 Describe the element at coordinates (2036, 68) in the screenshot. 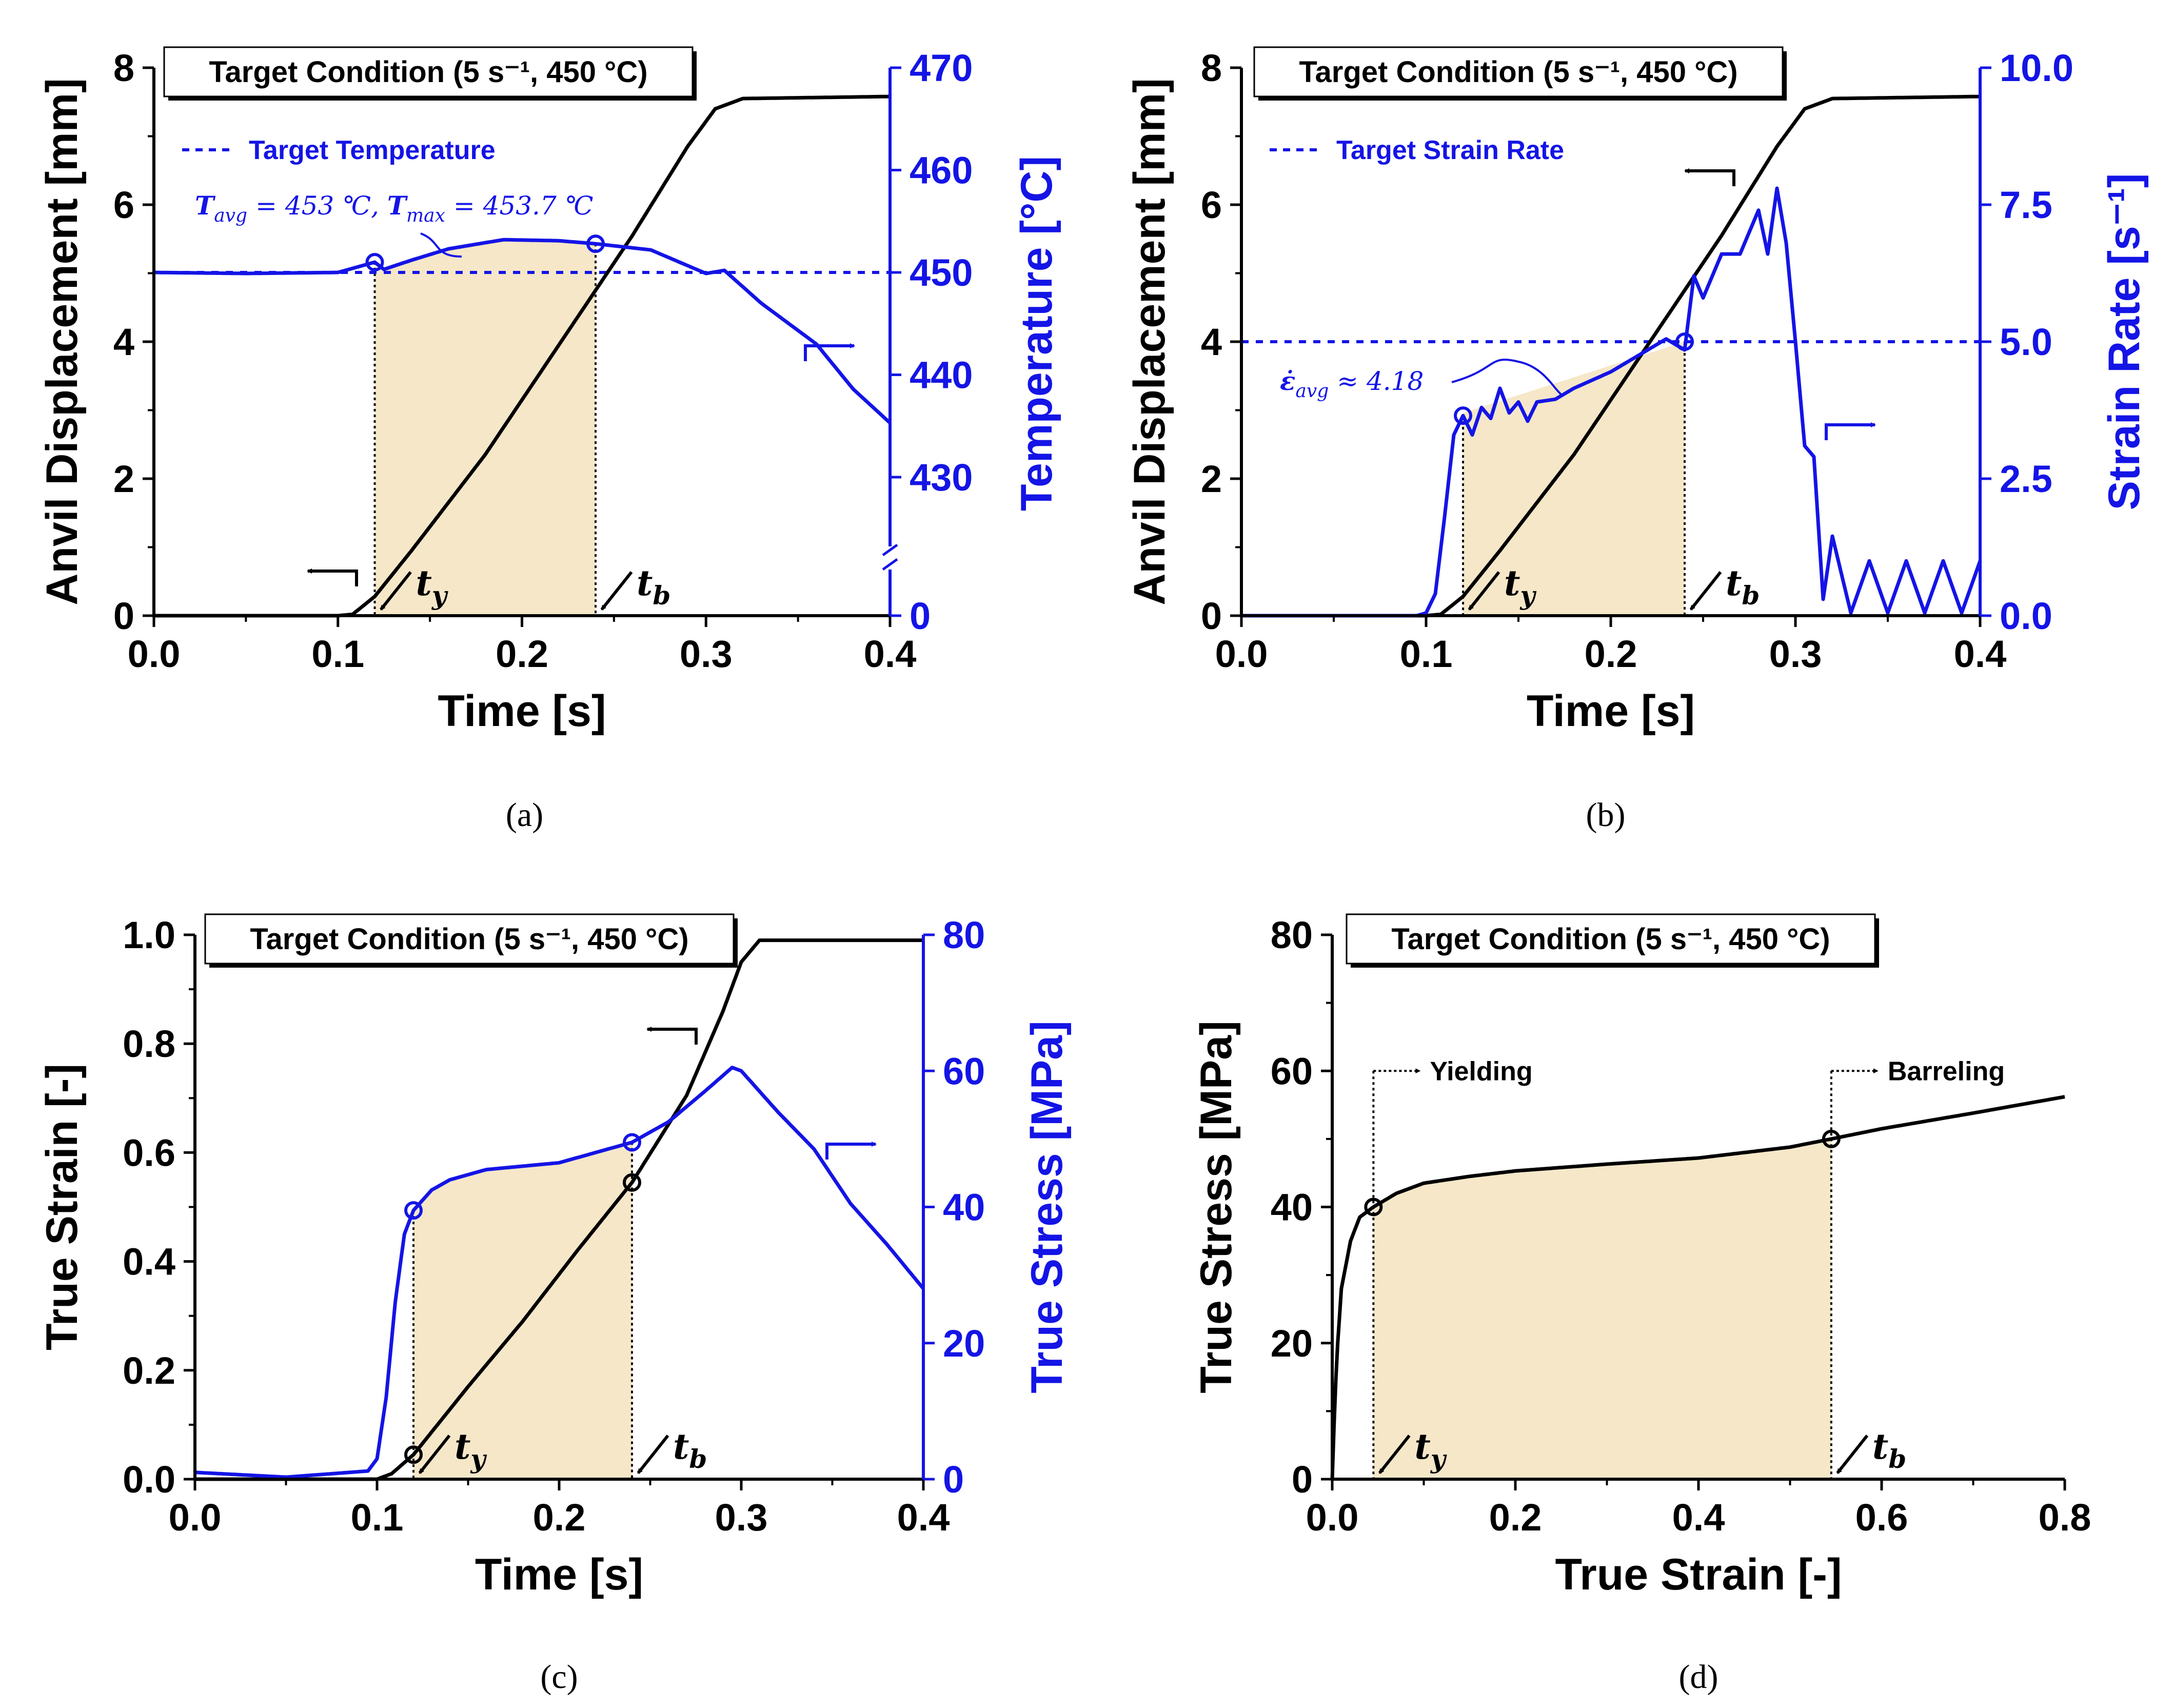

I see `y2-tick-label: 10.0` at that location.